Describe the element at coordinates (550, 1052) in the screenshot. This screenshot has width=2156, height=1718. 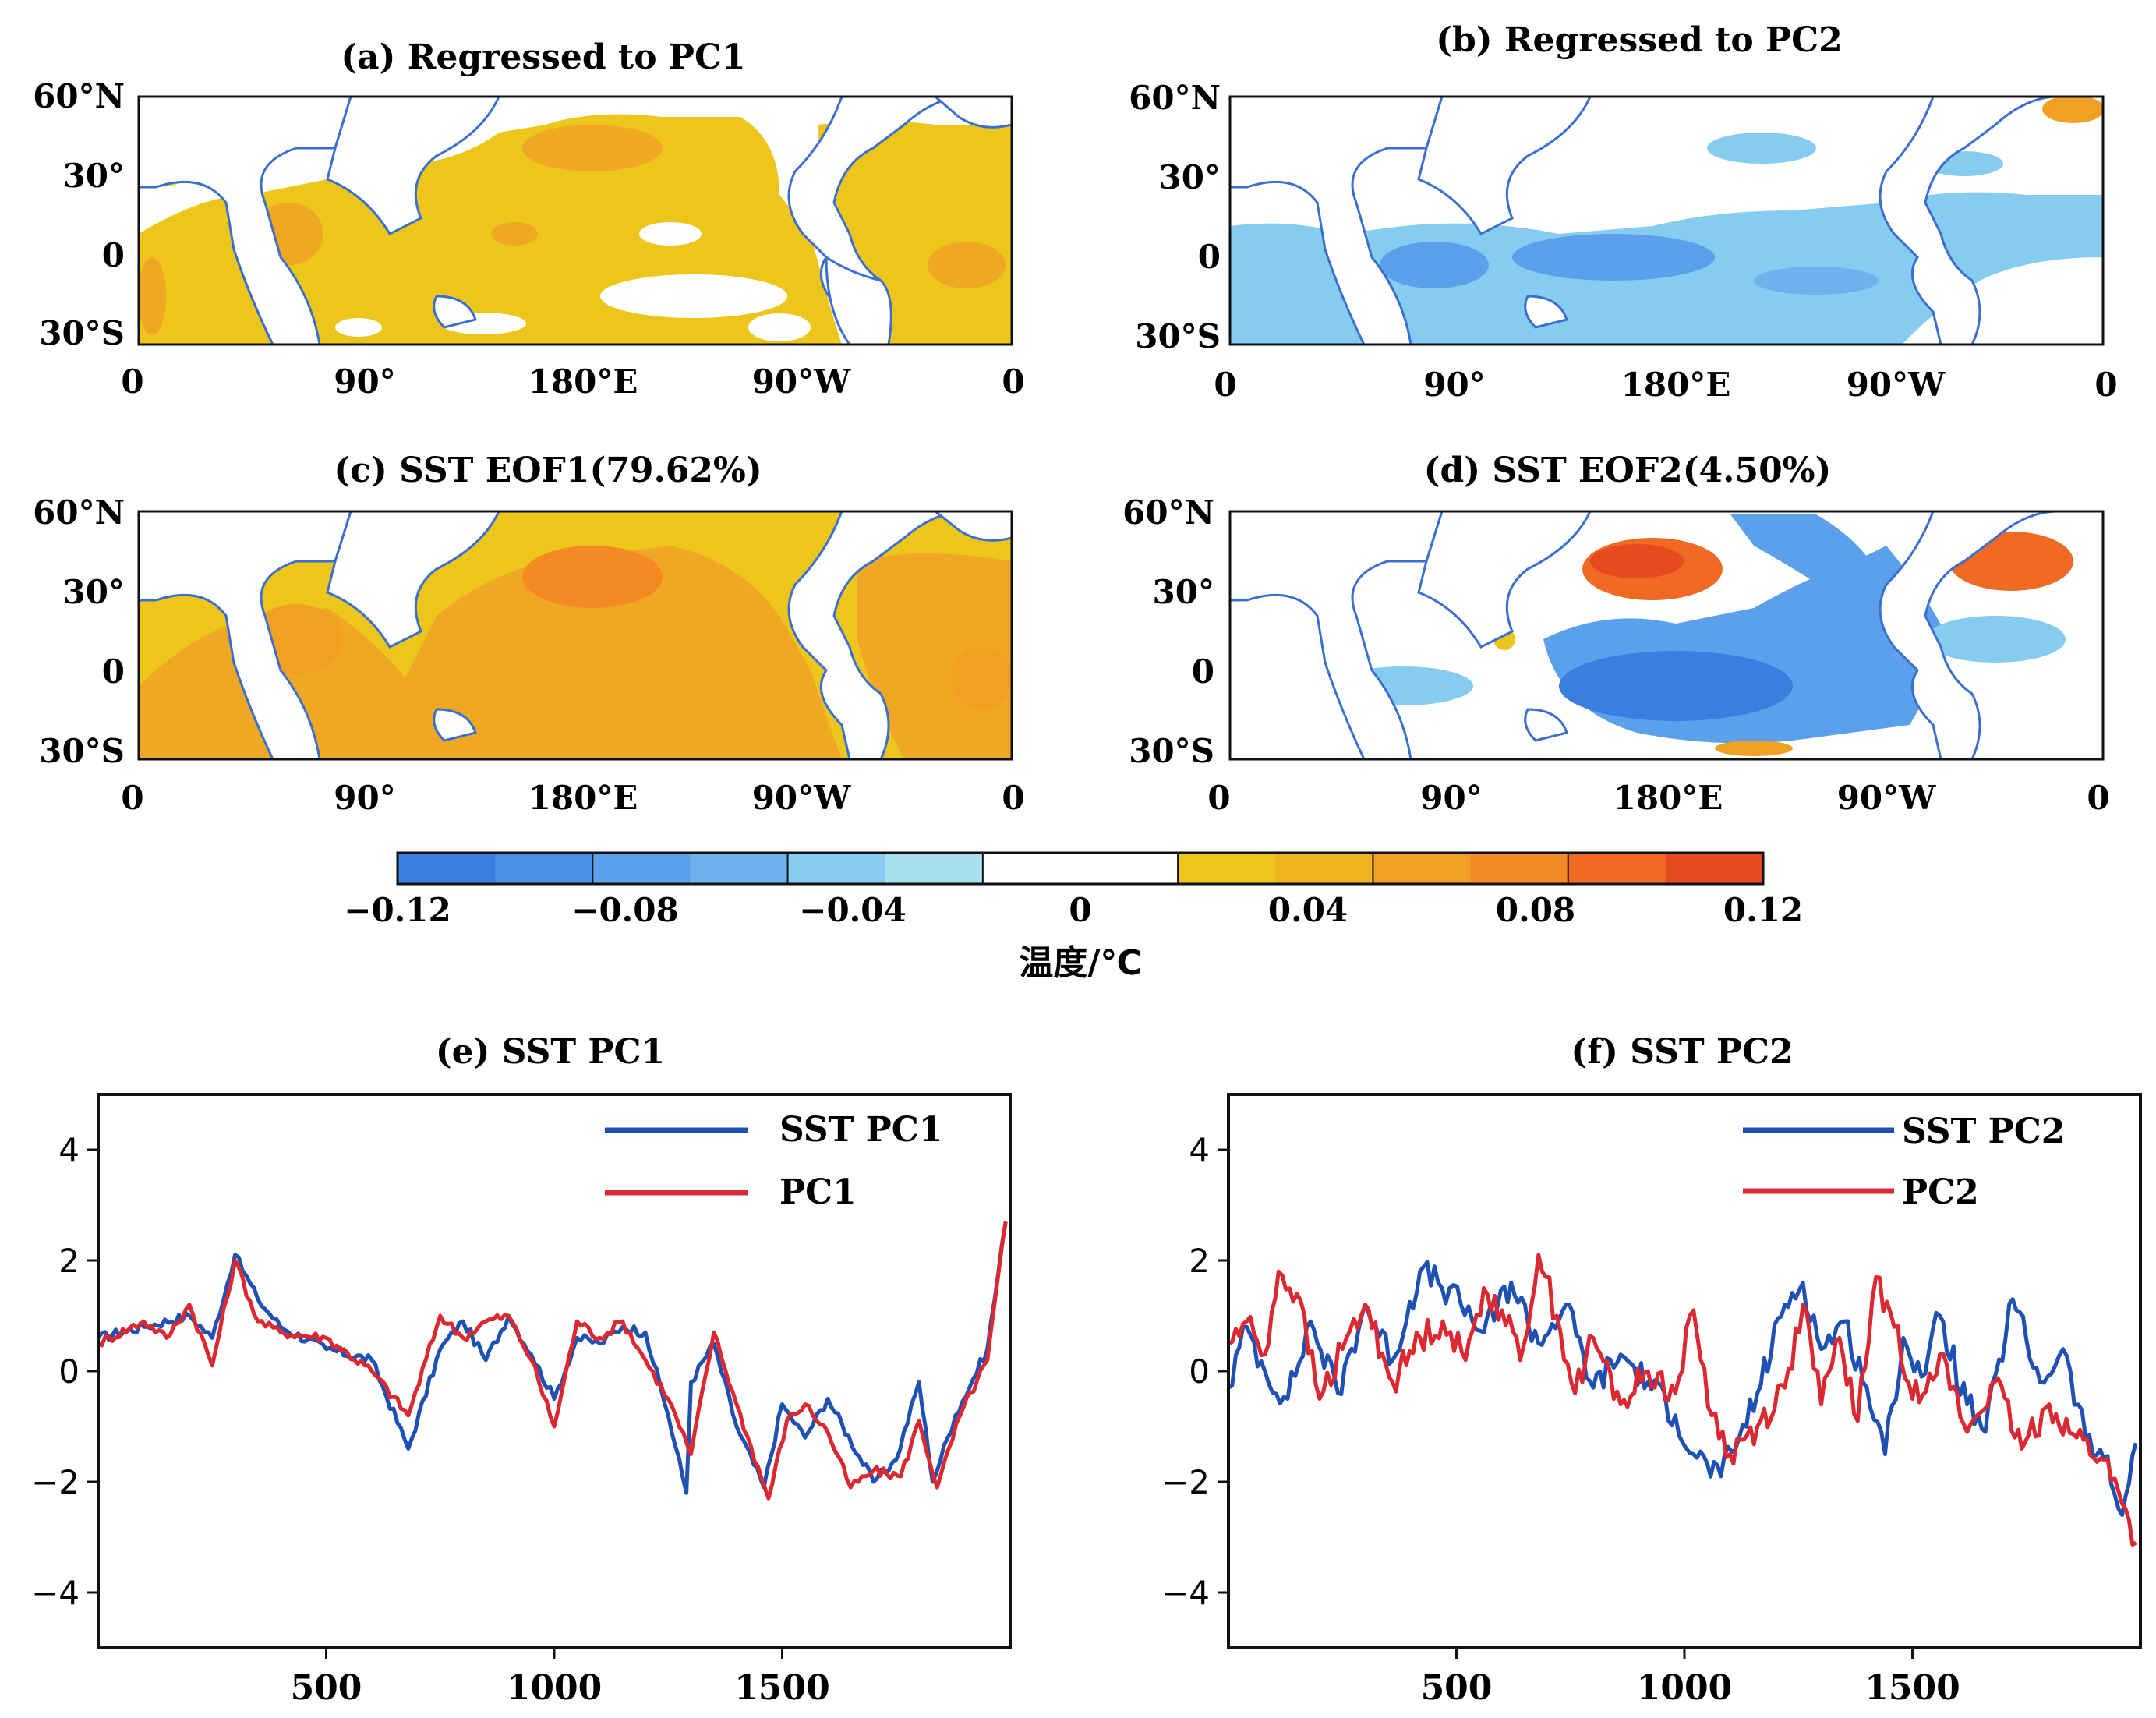
I see `chart-title-e: (e) SST PC1` at that location.